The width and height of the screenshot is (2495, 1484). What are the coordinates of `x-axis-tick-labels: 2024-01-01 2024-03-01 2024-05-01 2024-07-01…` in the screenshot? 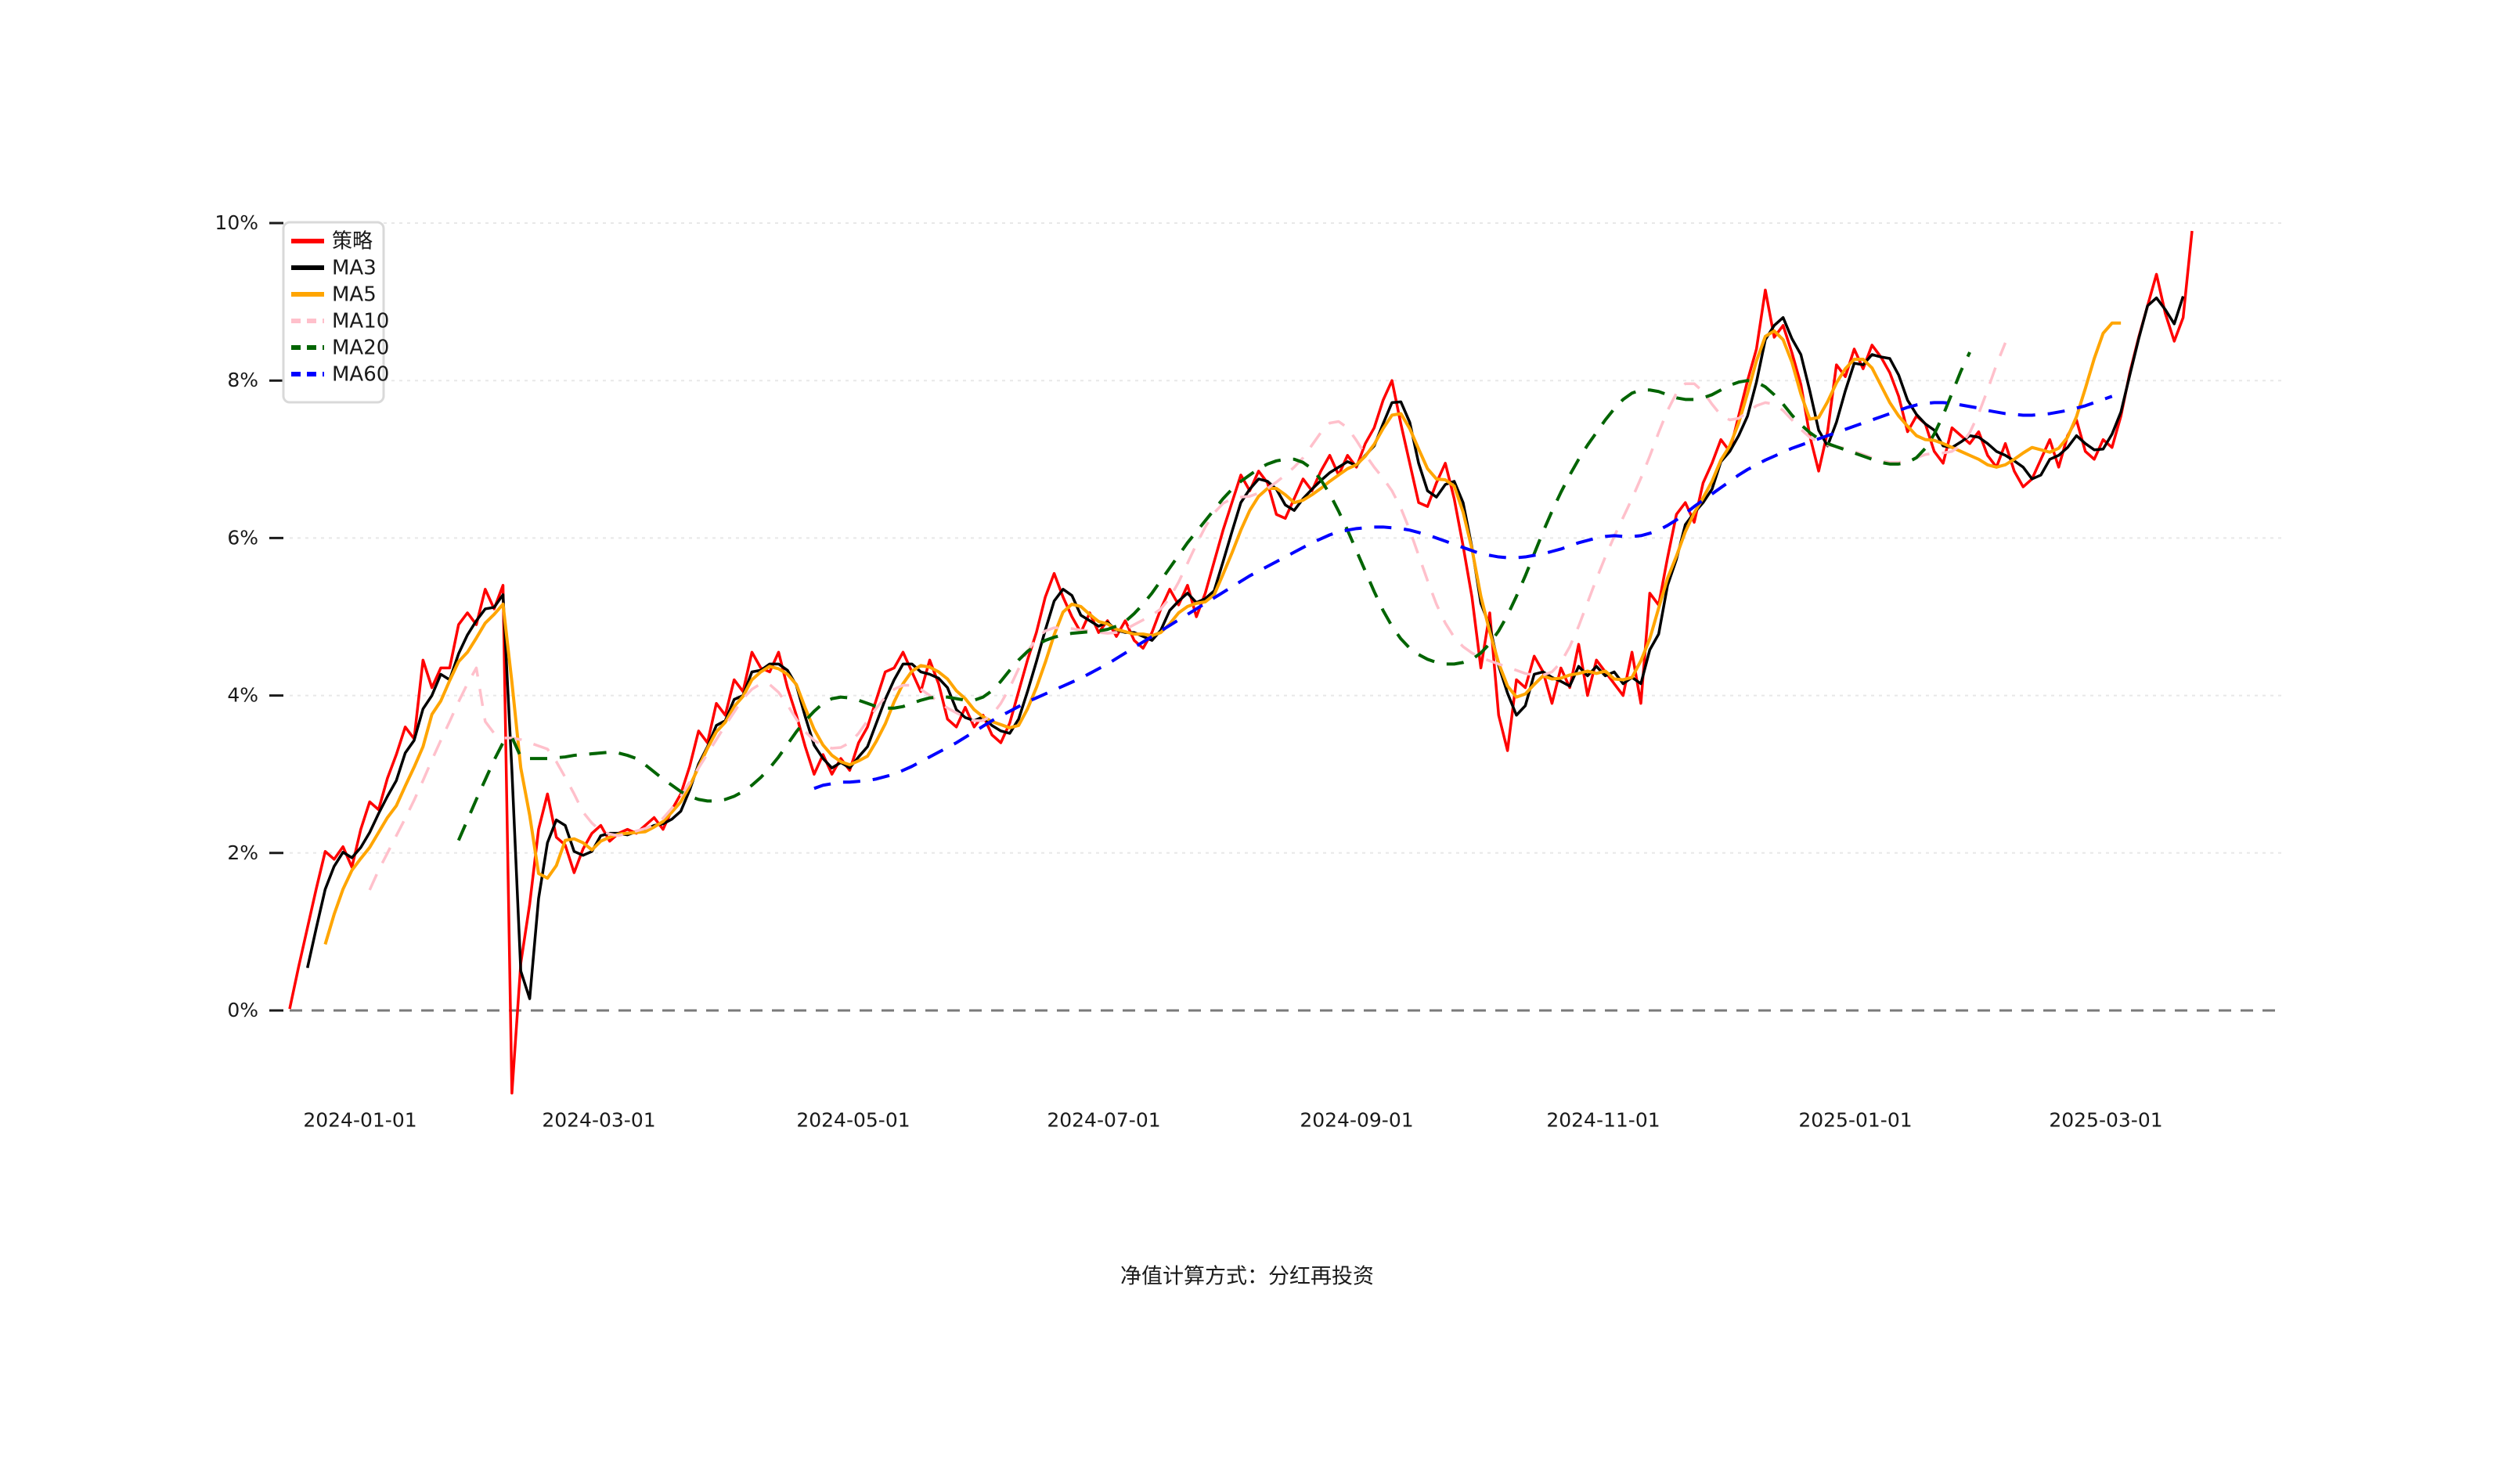 It's located at (1233, 1119).